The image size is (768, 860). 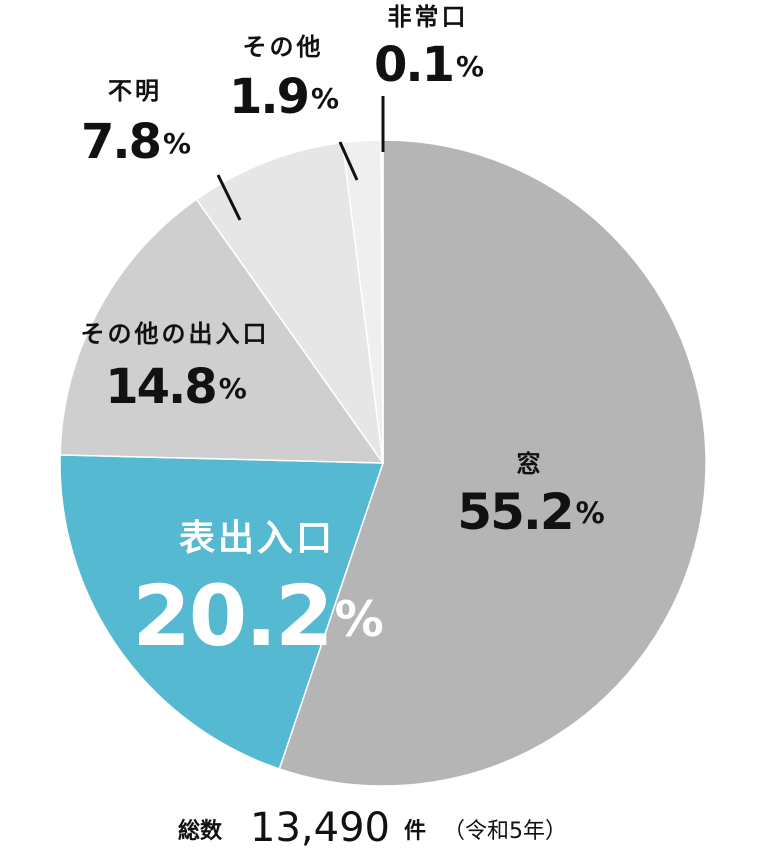 I want to click on total-note: （令和5年）, so click(x=505, y=831).